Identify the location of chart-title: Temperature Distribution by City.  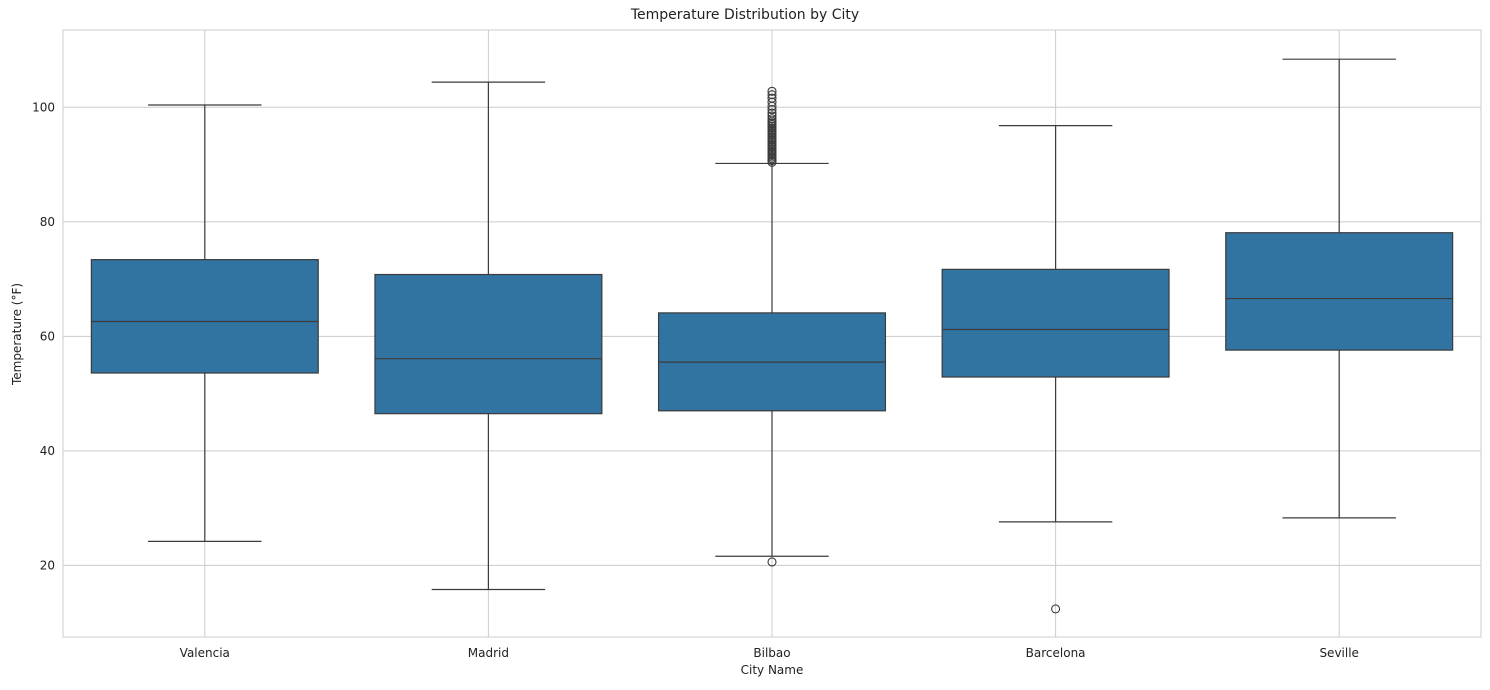
(745, 15).